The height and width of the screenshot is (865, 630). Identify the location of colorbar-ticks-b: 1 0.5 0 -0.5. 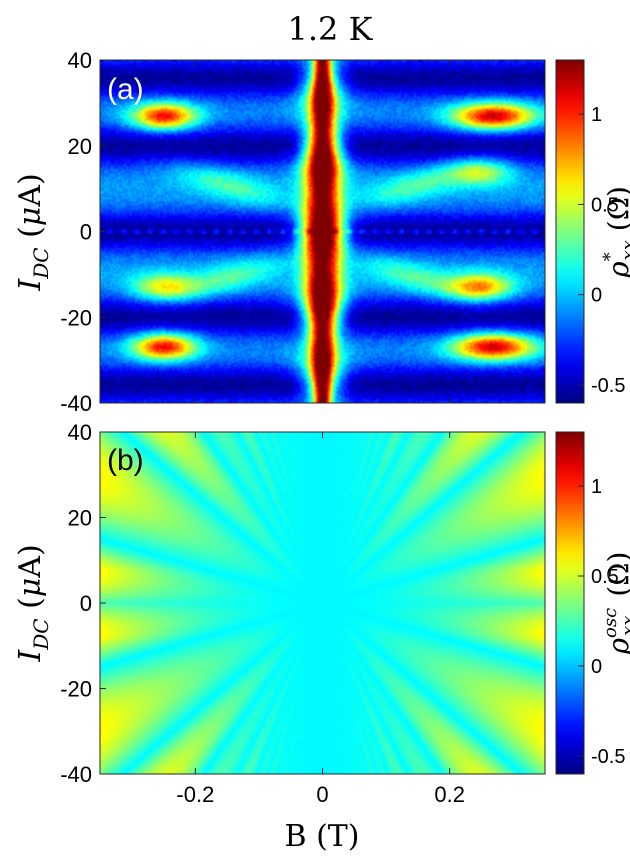
(601, 622).